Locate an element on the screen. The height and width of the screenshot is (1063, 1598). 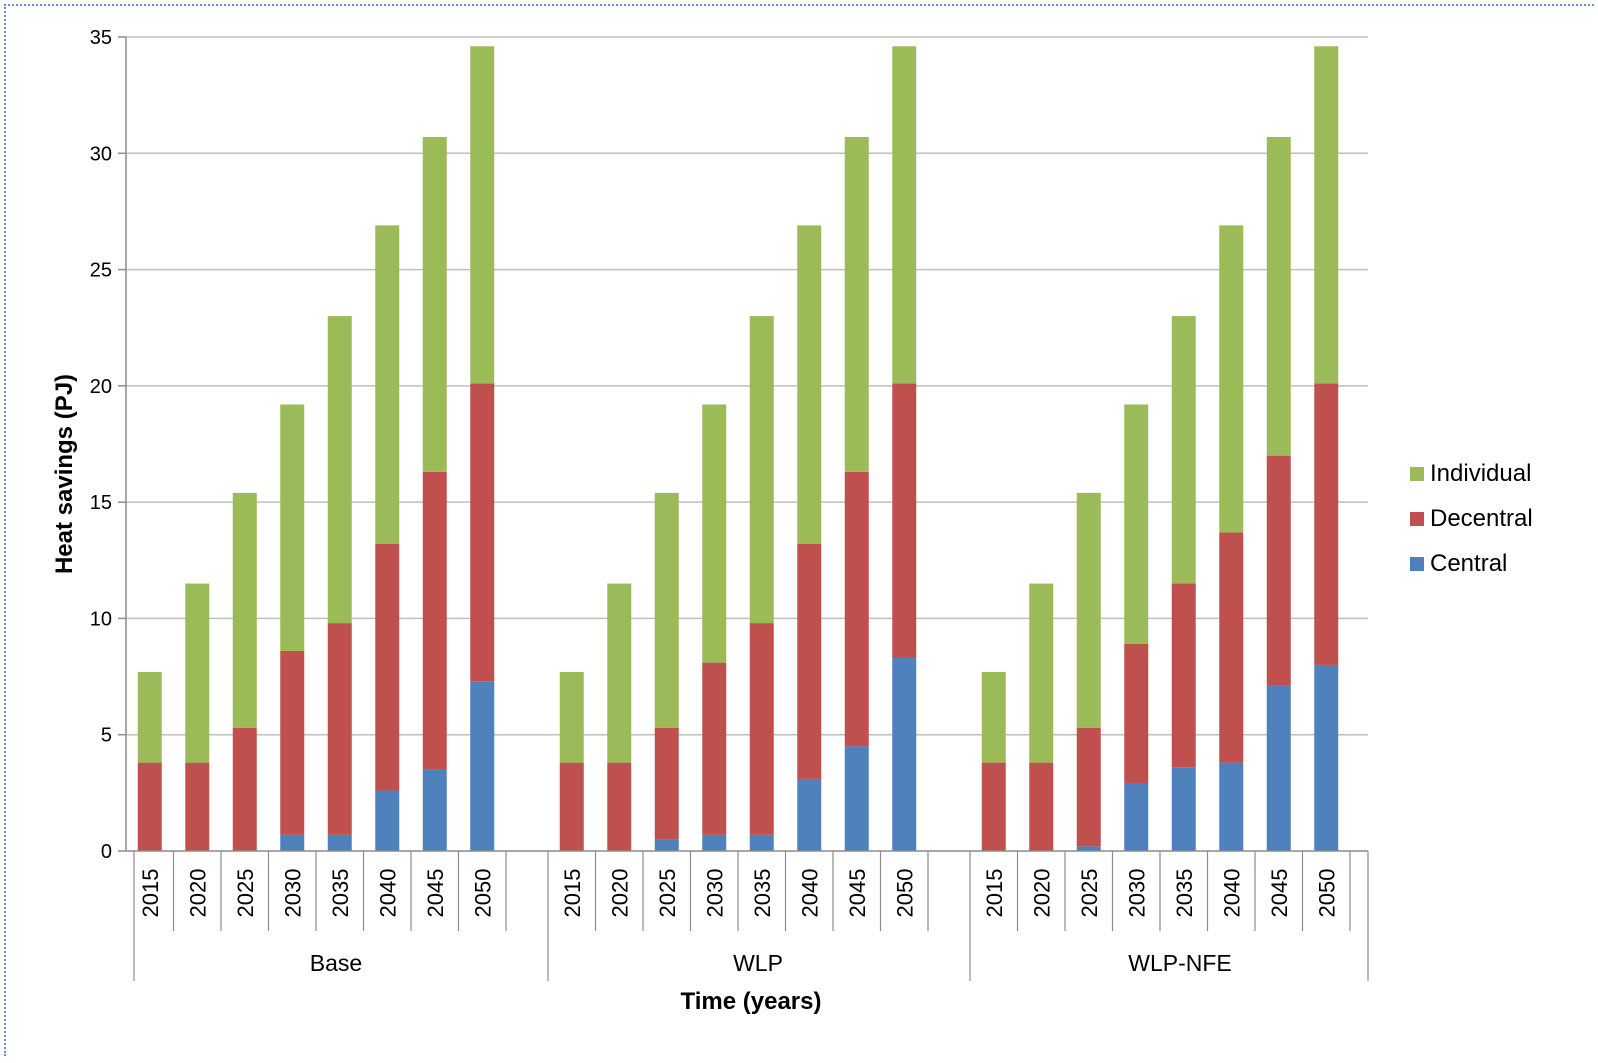
y-axis-title: Heat savings (PJ) is located at coordinates (64, 474).